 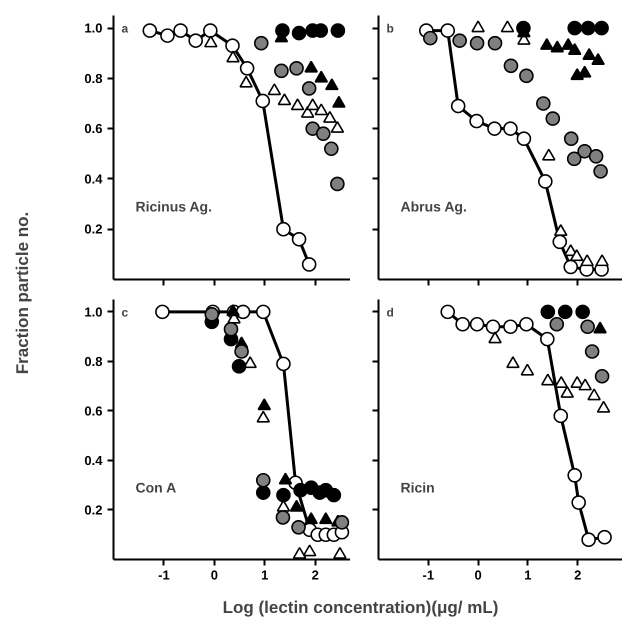 What do you see at coordinates (578, 575) in the screenshot?
I see `x-tick-label: 2` at bounding box center [578, 575].